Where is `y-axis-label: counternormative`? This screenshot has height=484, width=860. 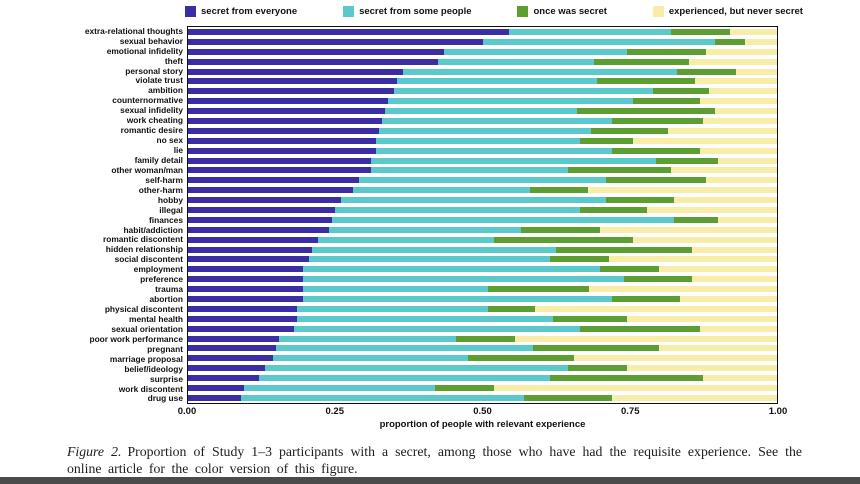 y-axis-label: counternormative is located at coordinates (147, 100).